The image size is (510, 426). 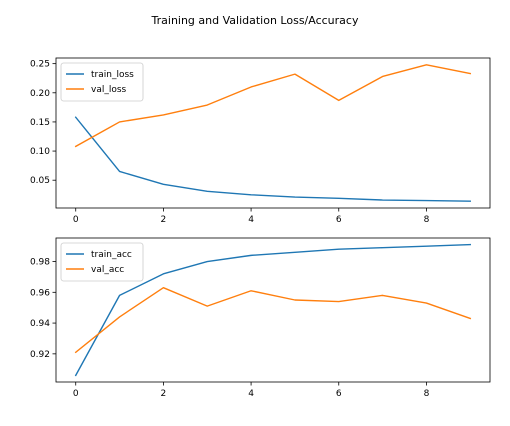 What do you see at coordinates (40, 293) in the screenshot?
I see `y-tick-label: 0.96` at bounding box center [40, 293].